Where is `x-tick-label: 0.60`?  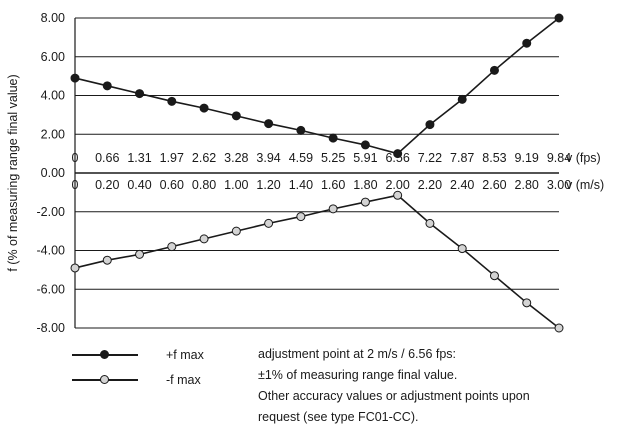 x-tick-label: 0.60 is located at coordinates (172, 185).